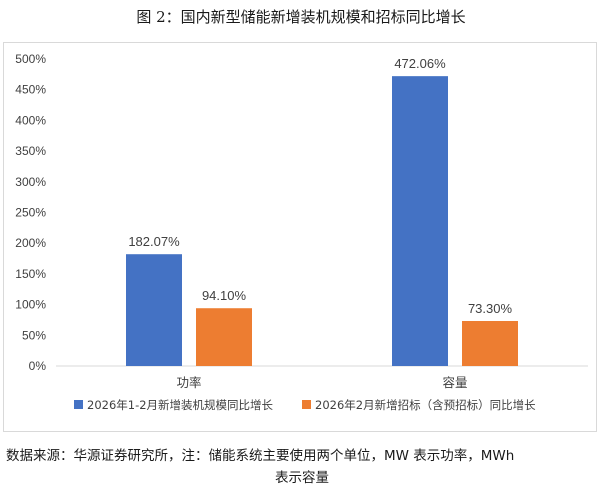 This screenshot has width=602, height=500. I want to click on y-tick-label: 300%, so click(30, 182).